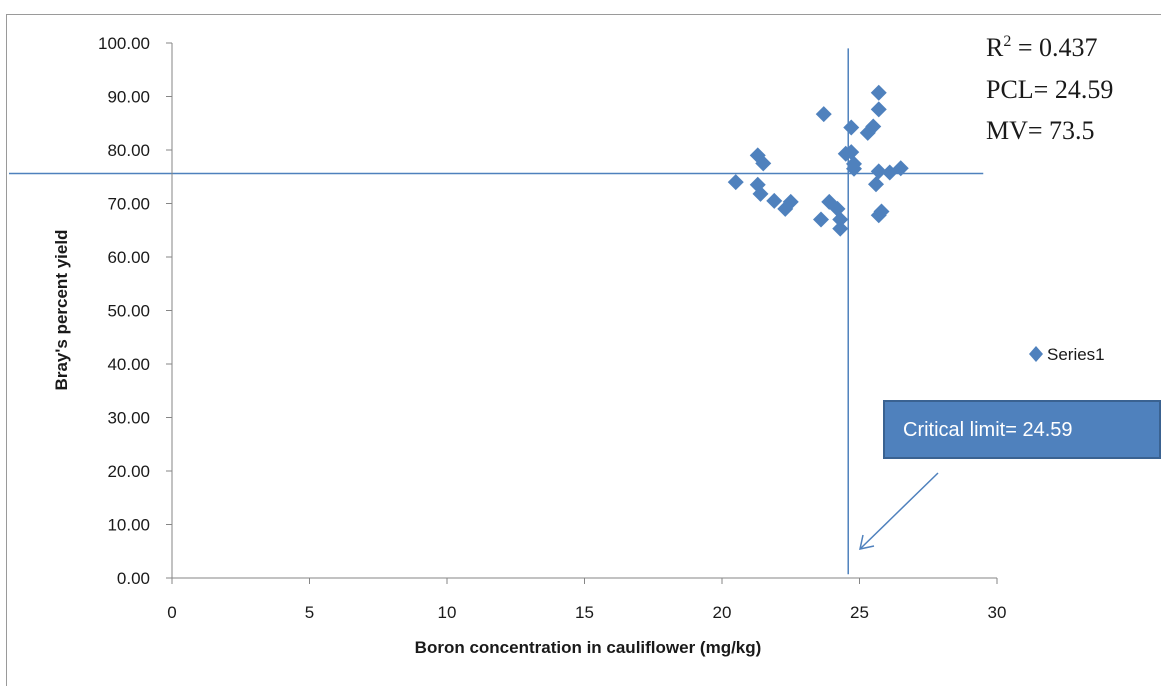 The width and height of the screenshot is (1161, 686). What do you see at coordinates (128, 204) in the screenshot?
I see `y-tick-label: 70.00` at bounding box center [128, 204].